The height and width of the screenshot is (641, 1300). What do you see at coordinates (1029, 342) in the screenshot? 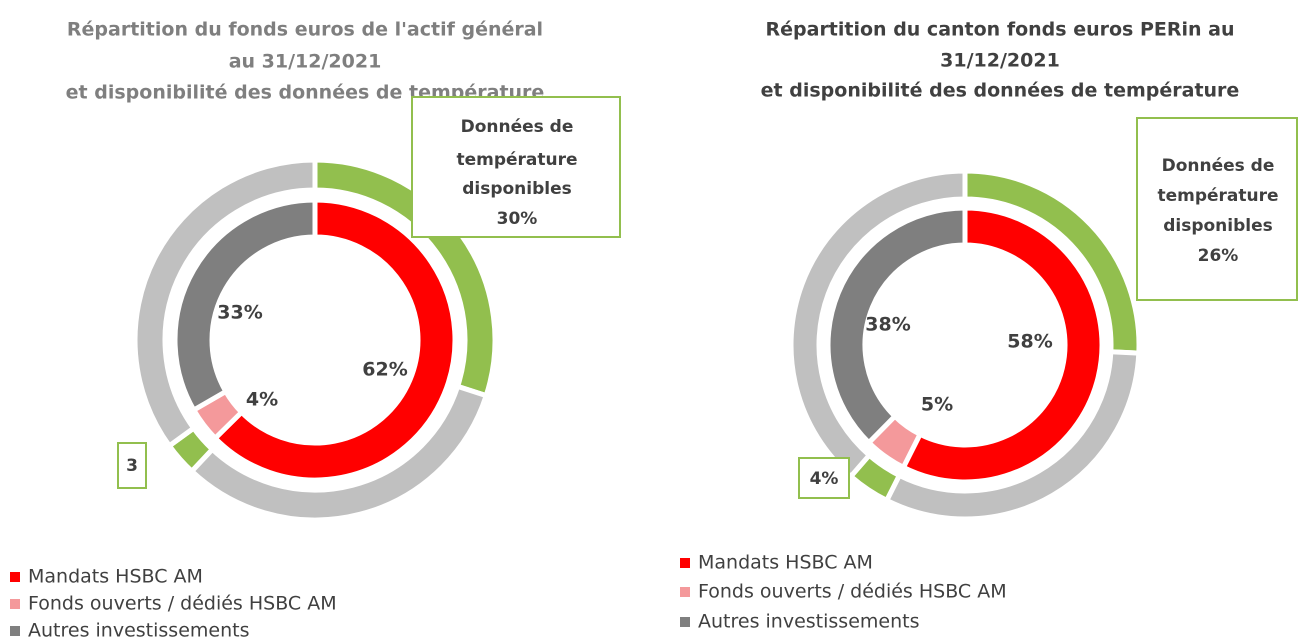
I see `data-label: 58%` at bounding box center [1029, 342].